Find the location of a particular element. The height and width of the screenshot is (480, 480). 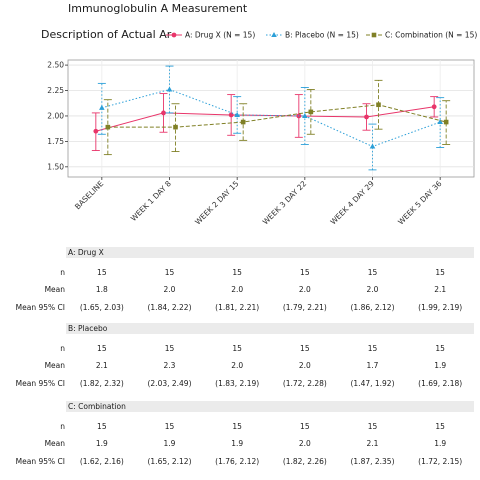

y-tick-label: 1.75 is located at coordinates (55, 141).